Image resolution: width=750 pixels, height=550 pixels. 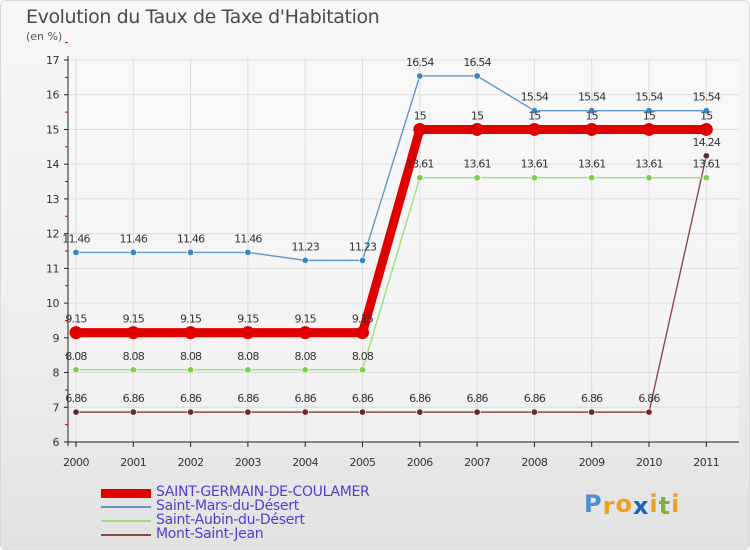 I want to click on legend-item: SAINT-GERMAIN-DE-COULAMER, so click(x=271, y=492).